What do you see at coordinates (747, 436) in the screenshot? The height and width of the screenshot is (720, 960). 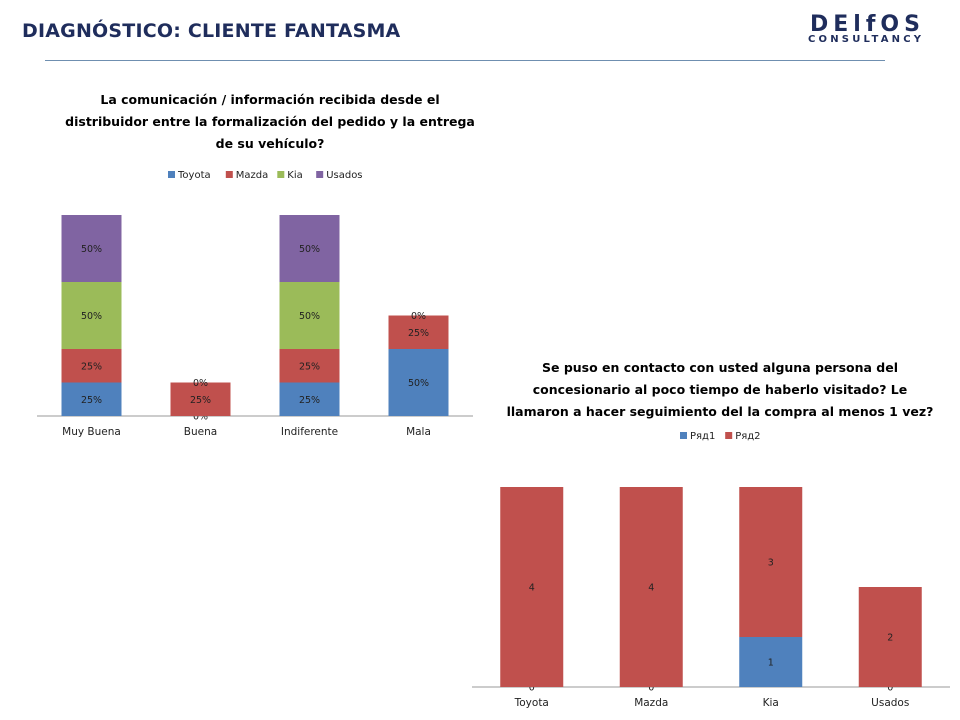 I see `chart2-legend-label: Ряд2` at bounding box center [747, 436].